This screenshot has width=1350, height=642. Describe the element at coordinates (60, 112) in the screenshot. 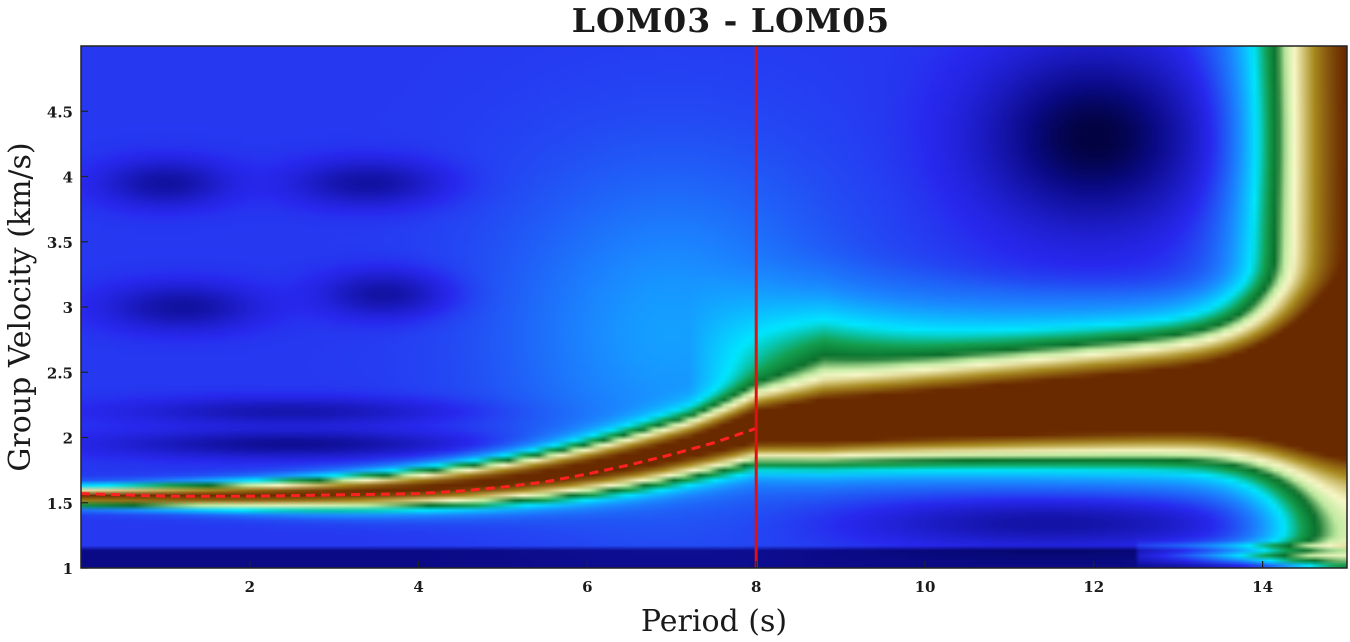

I see `y-tick-label: 4.5` at that location.